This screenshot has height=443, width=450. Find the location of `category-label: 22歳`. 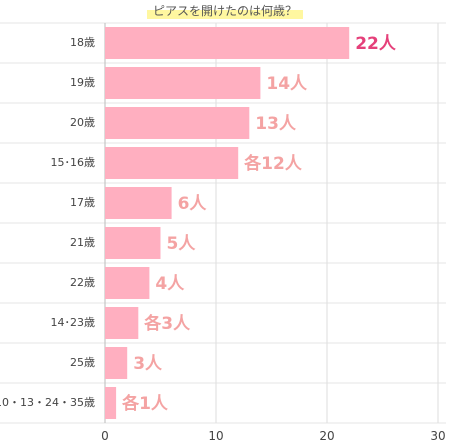

category-label: 22歳 is located at coordinates (82, 282).